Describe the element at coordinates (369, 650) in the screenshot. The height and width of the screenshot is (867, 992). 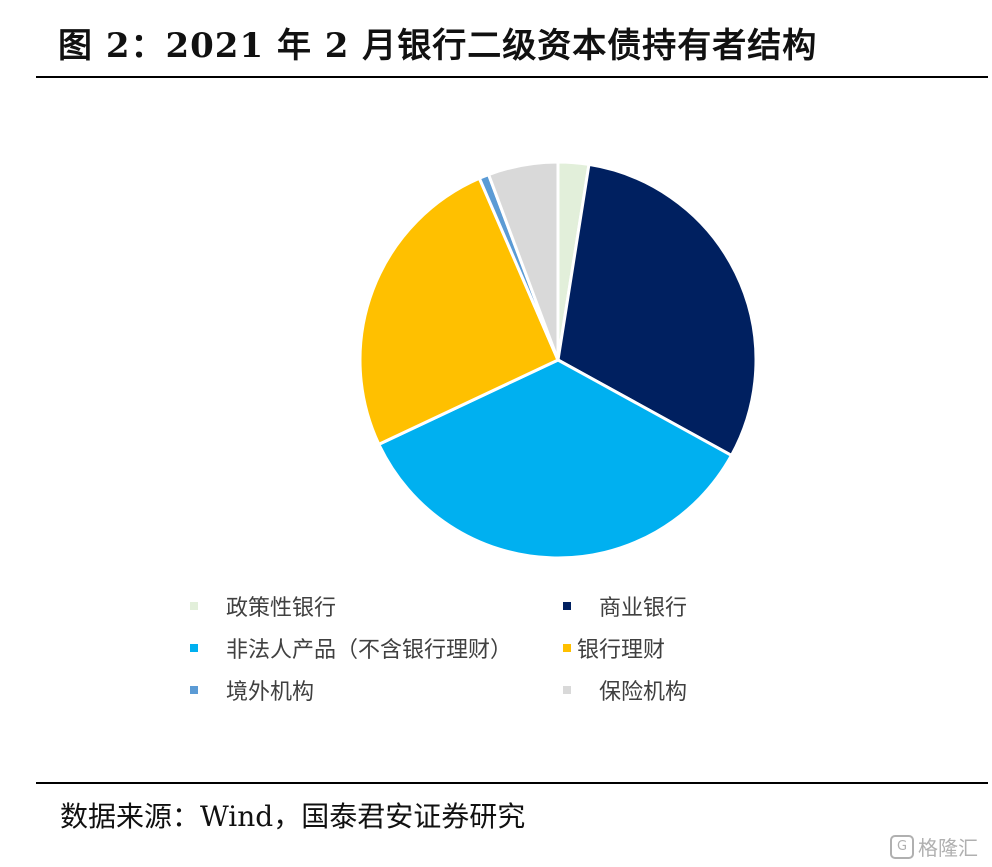
I see `legend-label: 非法人产品（不含银行理财）` at that location.